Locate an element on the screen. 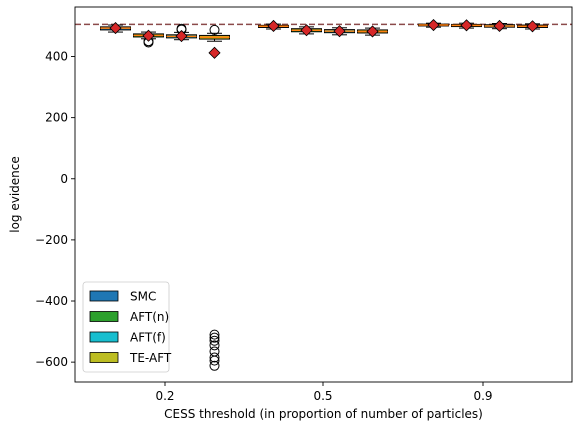 This screenshot has height=432, width=583. legend-label: AFT(n) is located at coordinates (149, 317).